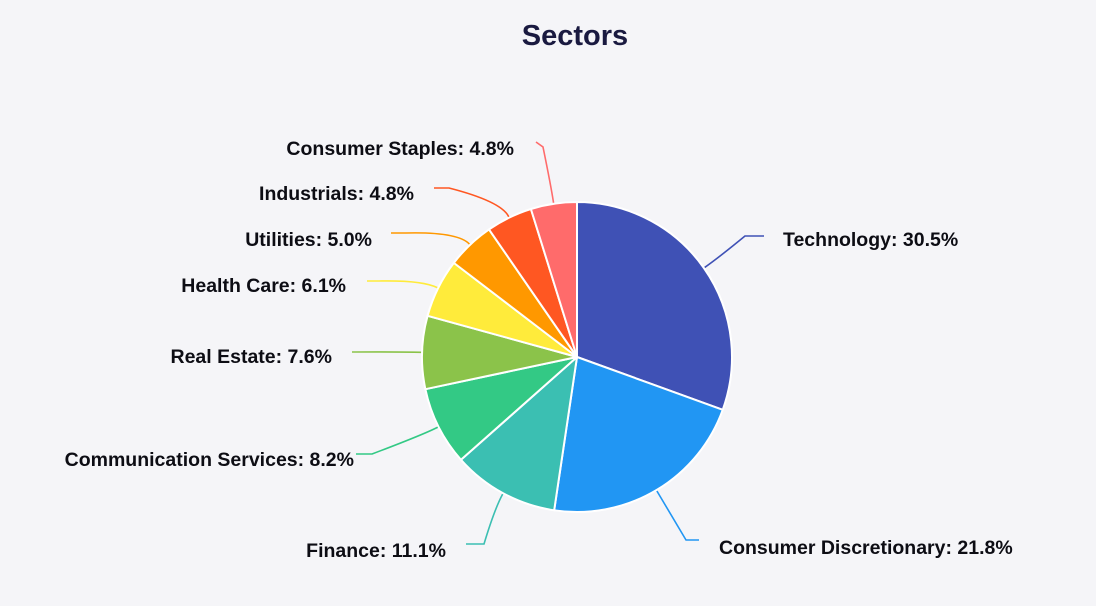  I want to click on chart-title: Sectors, so click(575, 36).